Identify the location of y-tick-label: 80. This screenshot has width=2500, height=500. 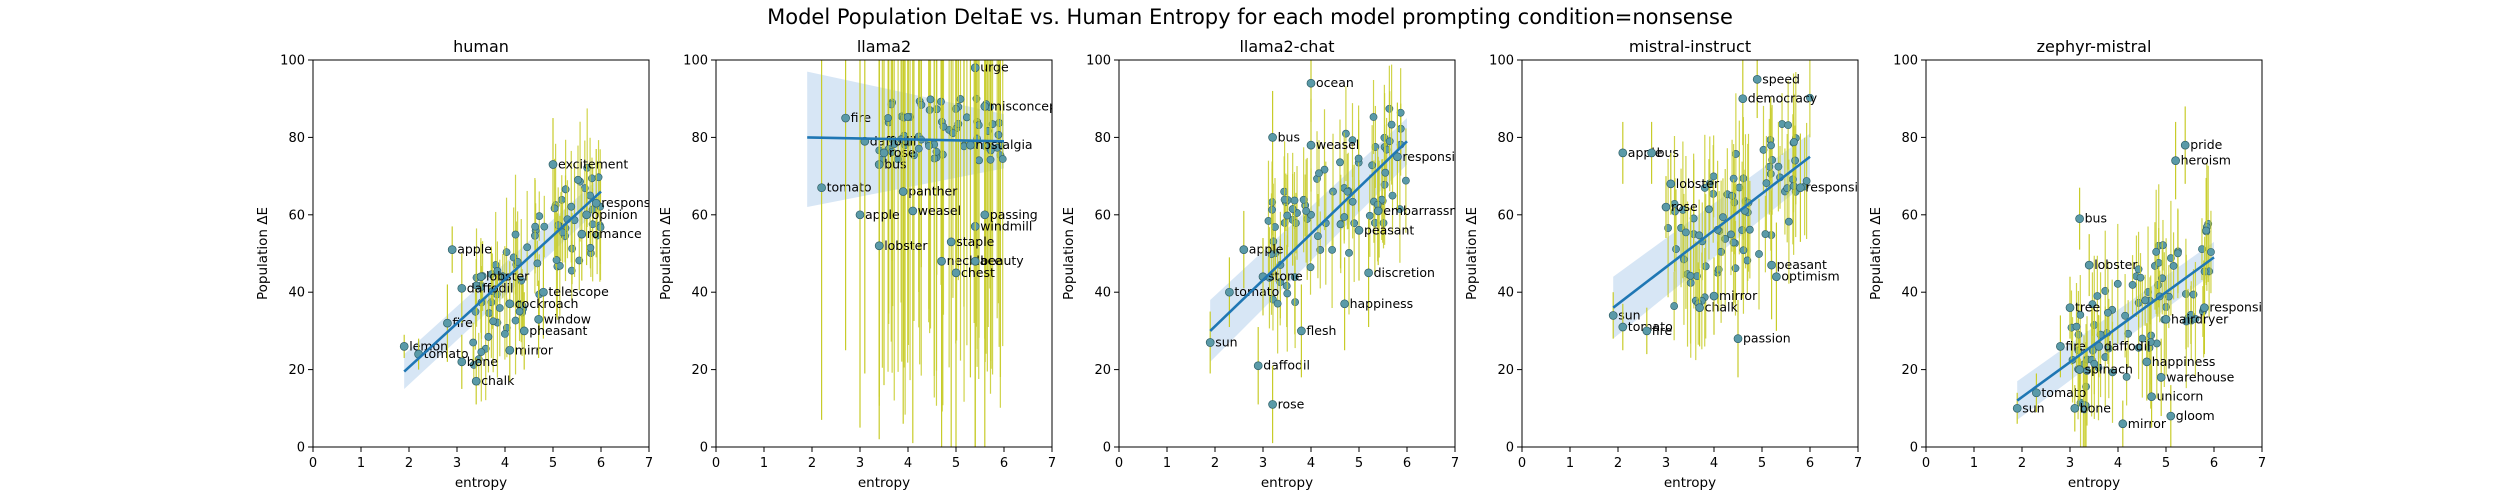
(296, 138).